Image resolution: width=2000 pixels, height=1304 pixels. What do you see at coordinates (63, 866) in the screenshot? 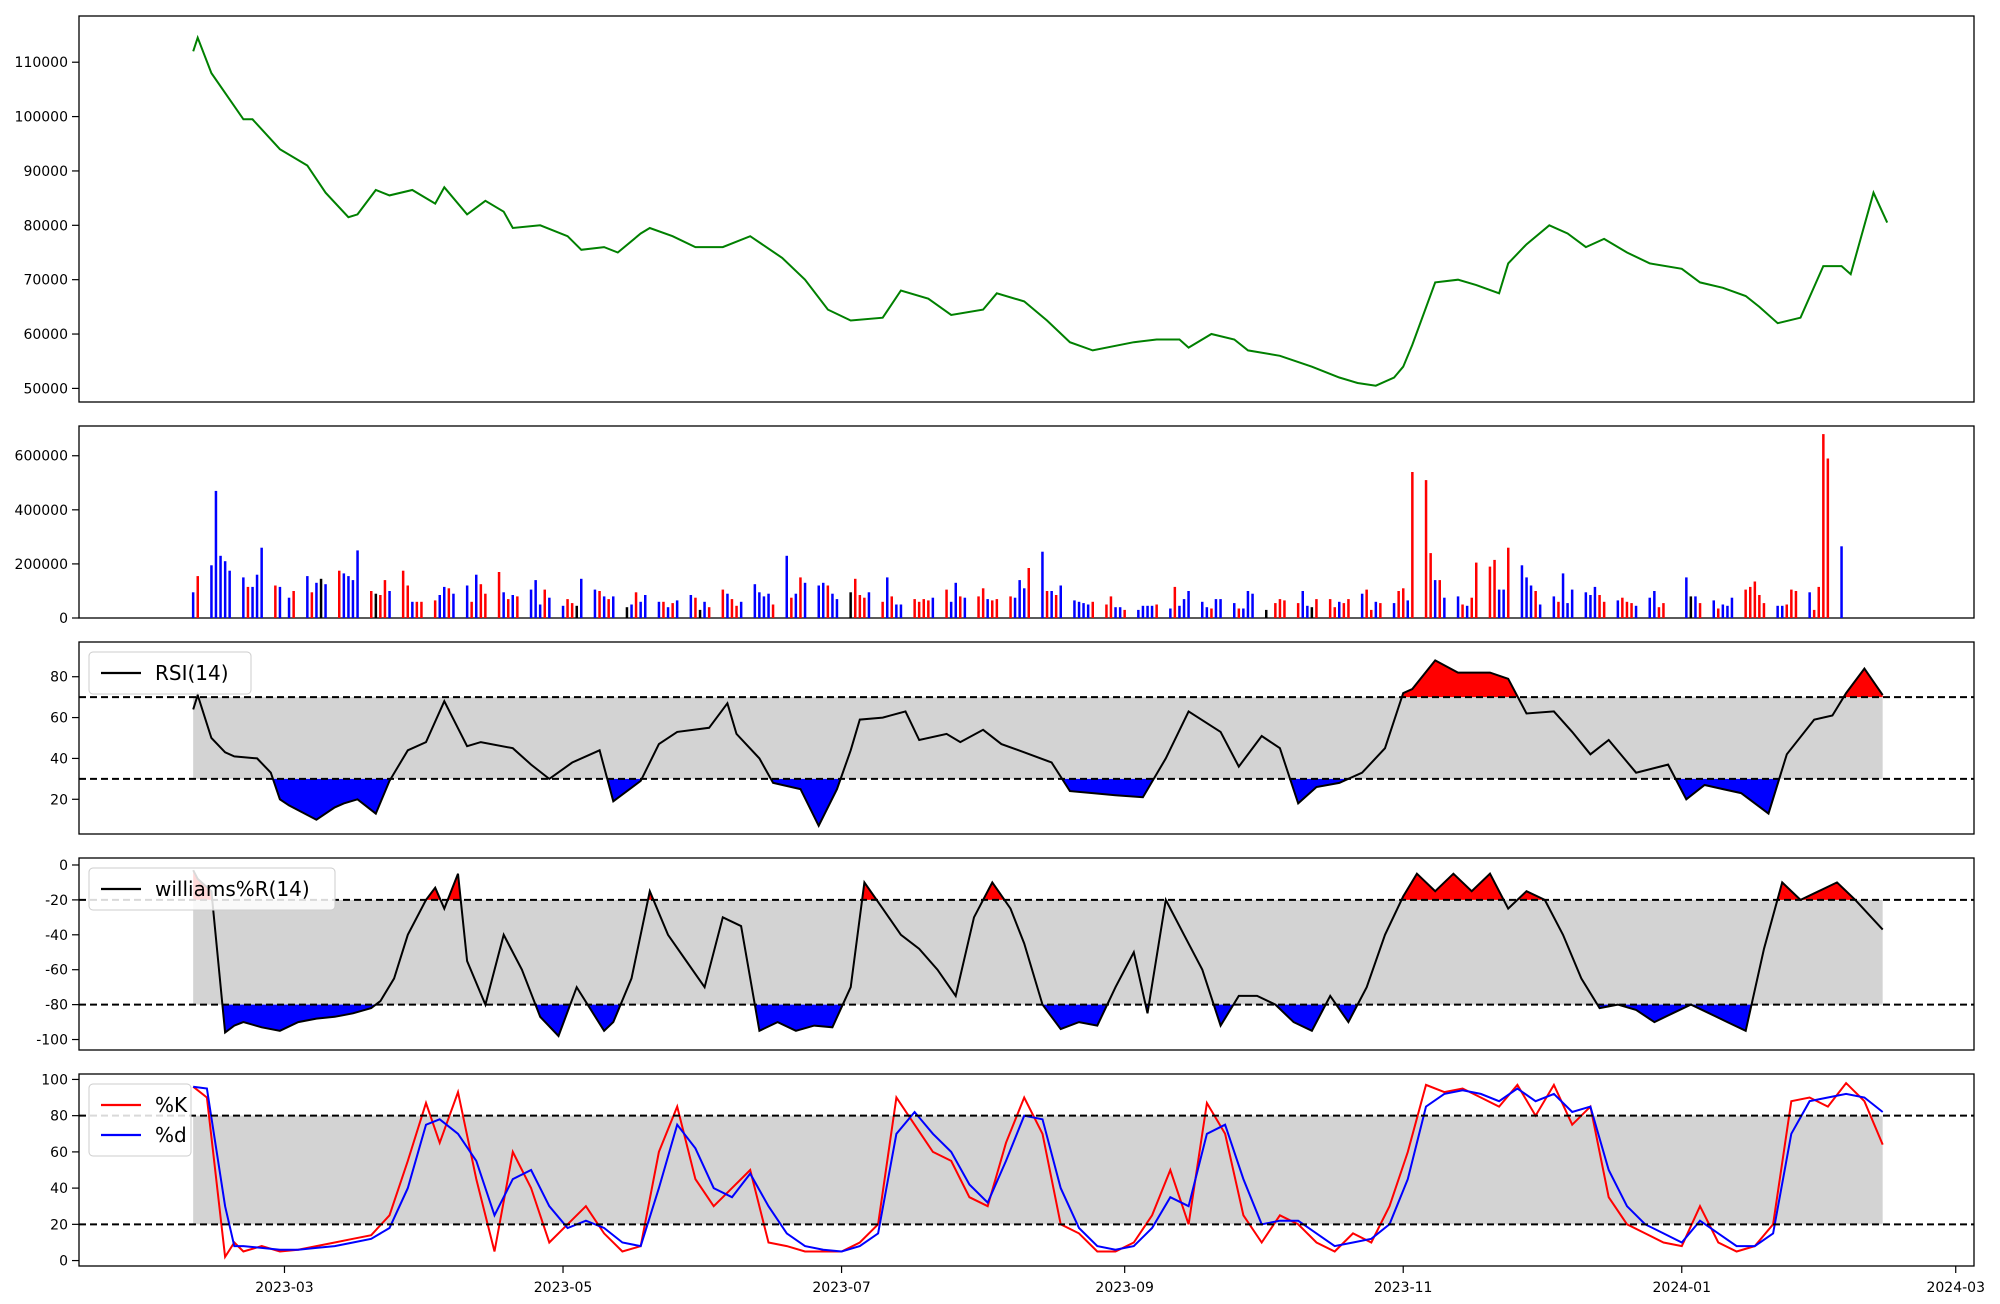
I see `williams-ytick-label: 0` at bounding box center [63, 866].